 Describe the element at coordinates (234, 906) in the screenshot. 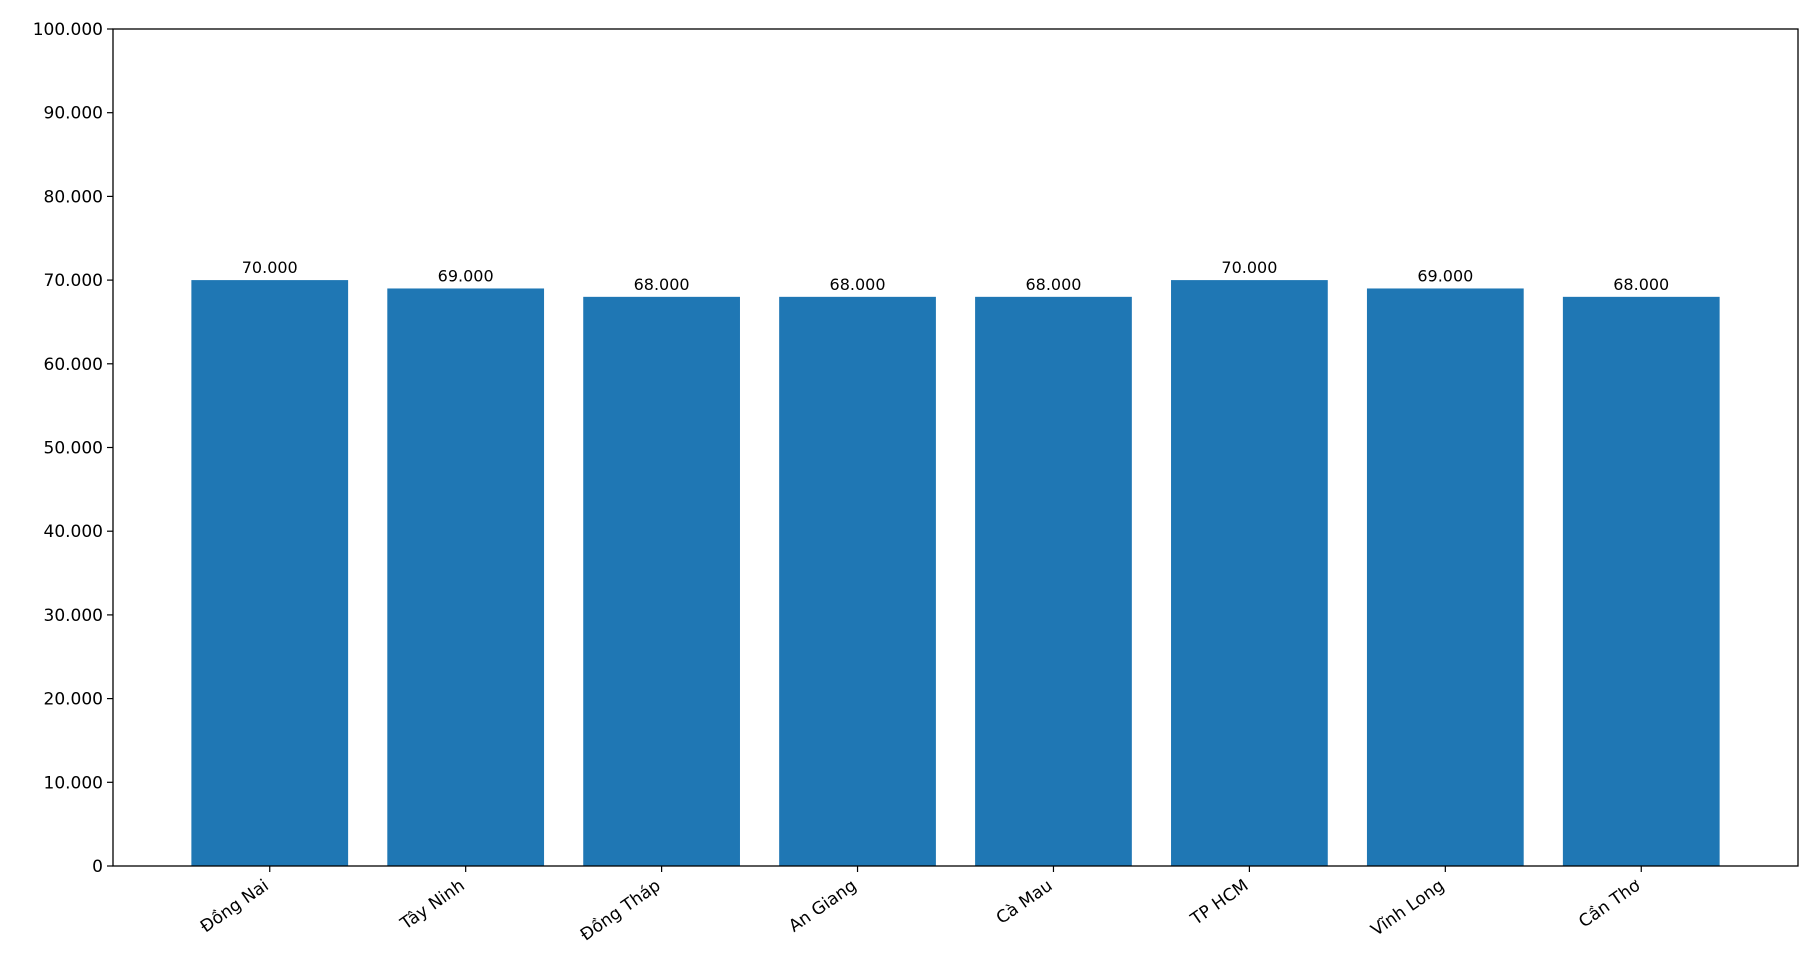

I see `x-tick-label: Đồng Nai` at that location.